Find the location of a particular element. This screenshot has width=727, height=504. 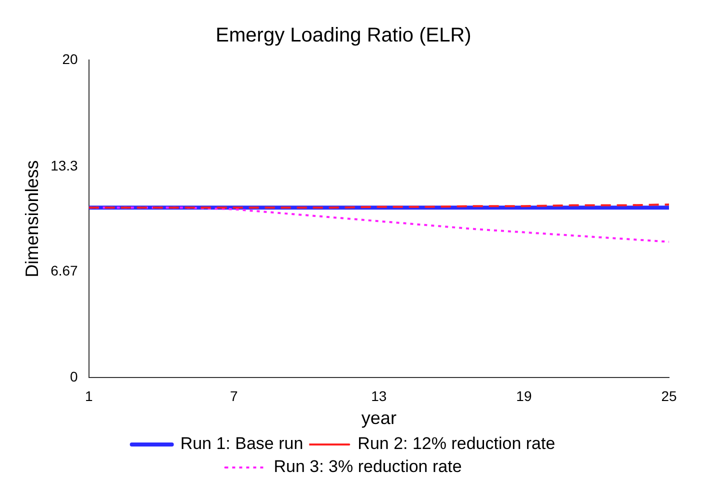

y-tick-label: 0 is located at coordinates (74, 376).